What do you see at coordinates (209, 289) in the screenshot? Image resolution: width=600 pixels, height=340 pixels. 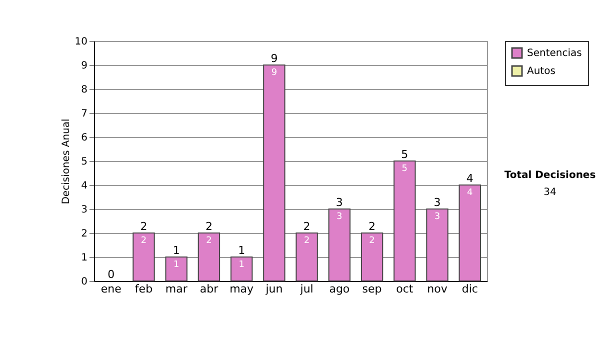 I see `x-tick-label: abr` at bounding box center [209, 289].